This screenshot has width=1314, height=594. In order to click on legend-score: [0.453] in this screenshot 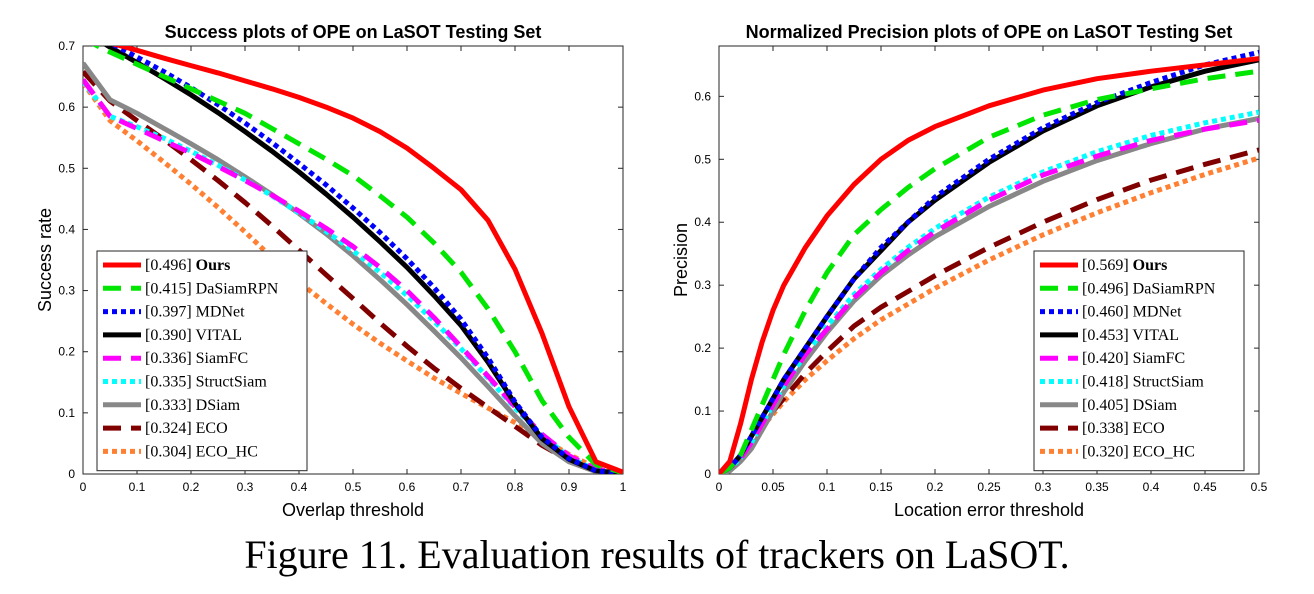, I will do `click(1107, 335)`.